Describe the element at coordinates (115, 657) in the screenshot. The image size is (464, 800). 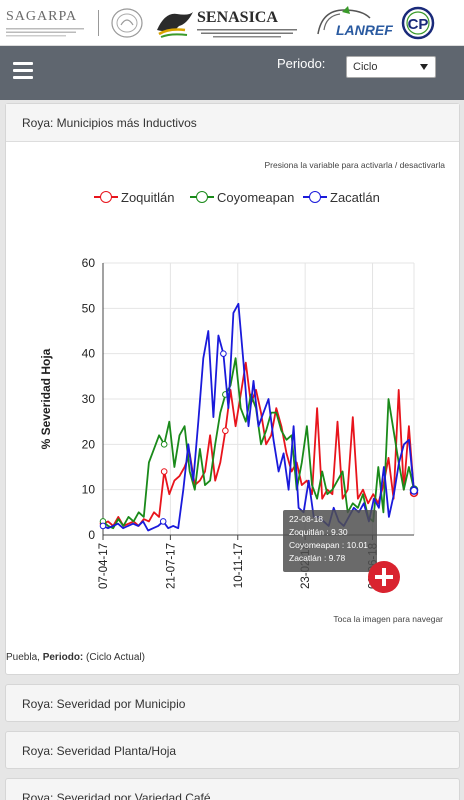
I see `footnote-period-value: (Ciclo Actual)` at that location.